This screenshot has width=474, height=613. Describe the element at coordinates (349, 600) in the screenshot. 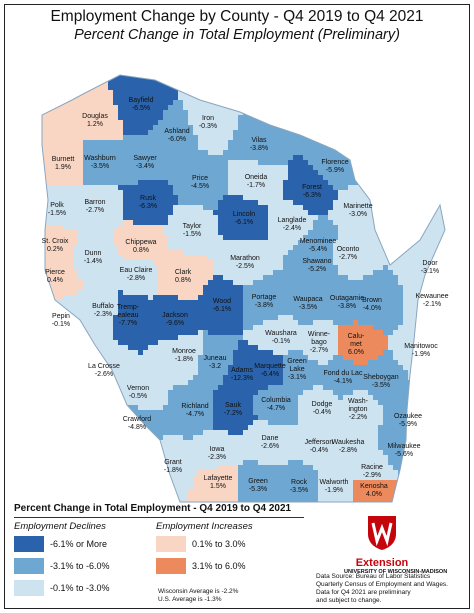

I see `source-note-line: and subject to change.` at that location.